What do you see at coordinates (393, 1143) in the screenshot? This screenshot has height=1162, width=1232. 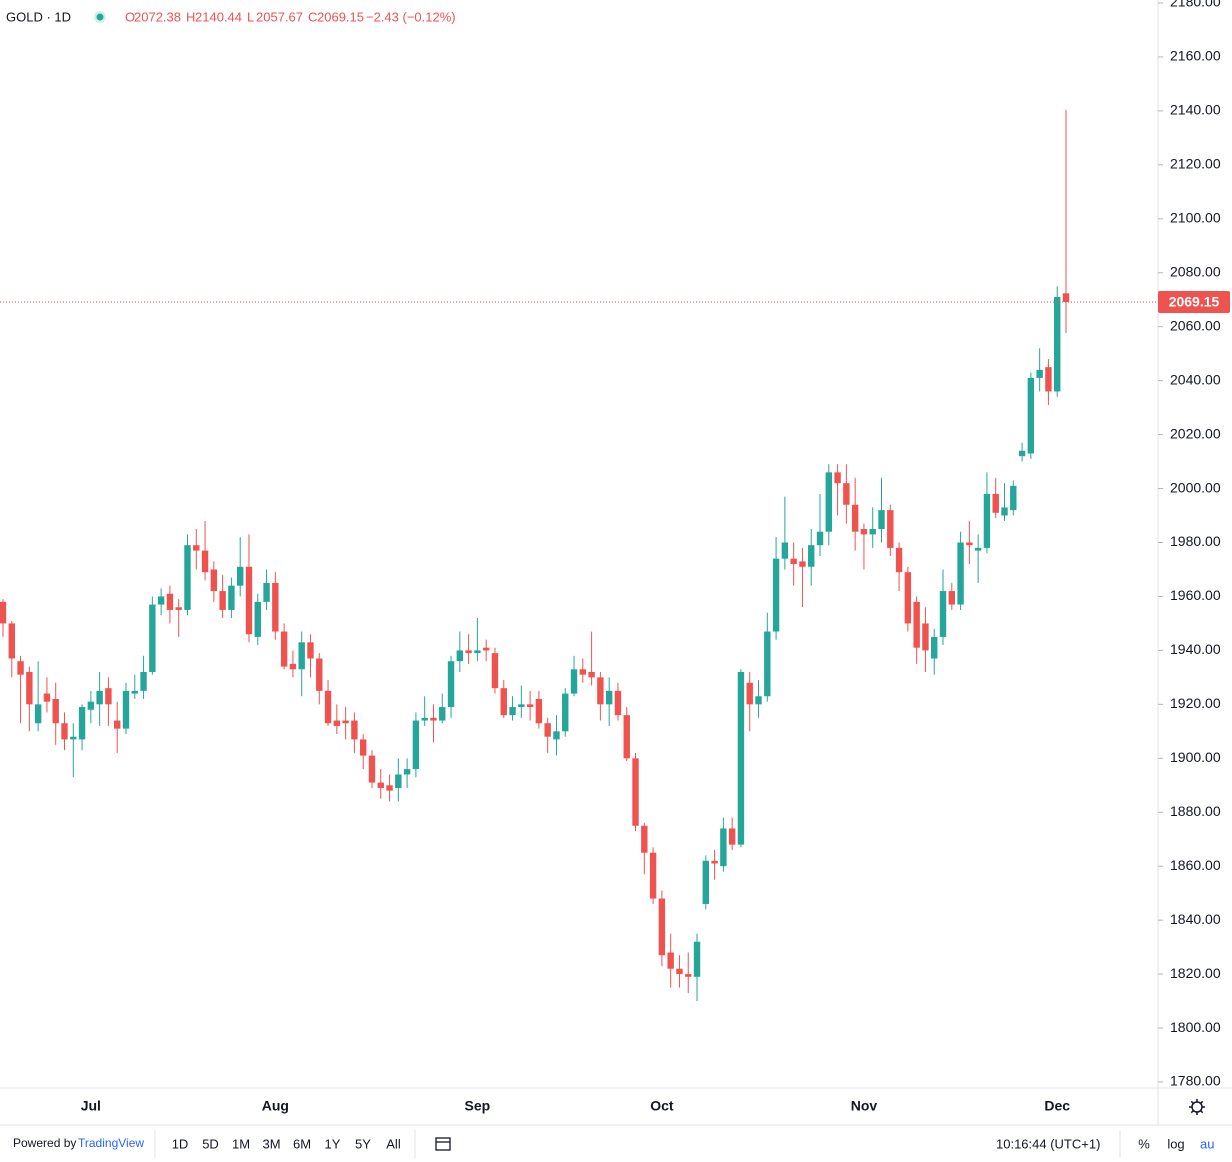 I see `range-button: All` at bounding box center [393, 1143].